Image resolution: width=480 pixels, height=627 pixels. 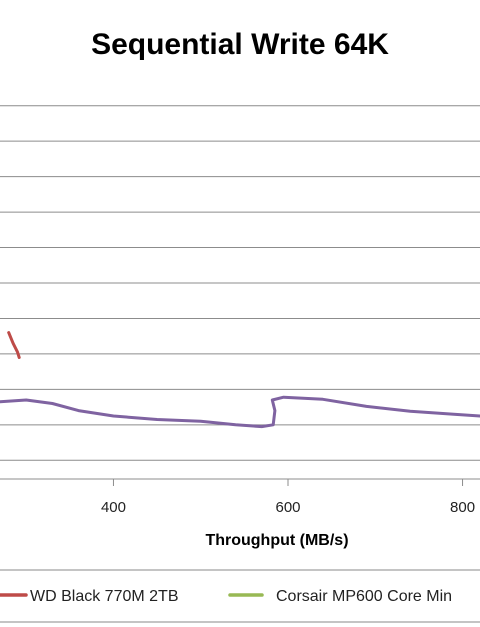 What do you see at coordinates (113, 507) in the screenshot?
I see `x-tick-label-0: 400` at bounding box center [113, 507].